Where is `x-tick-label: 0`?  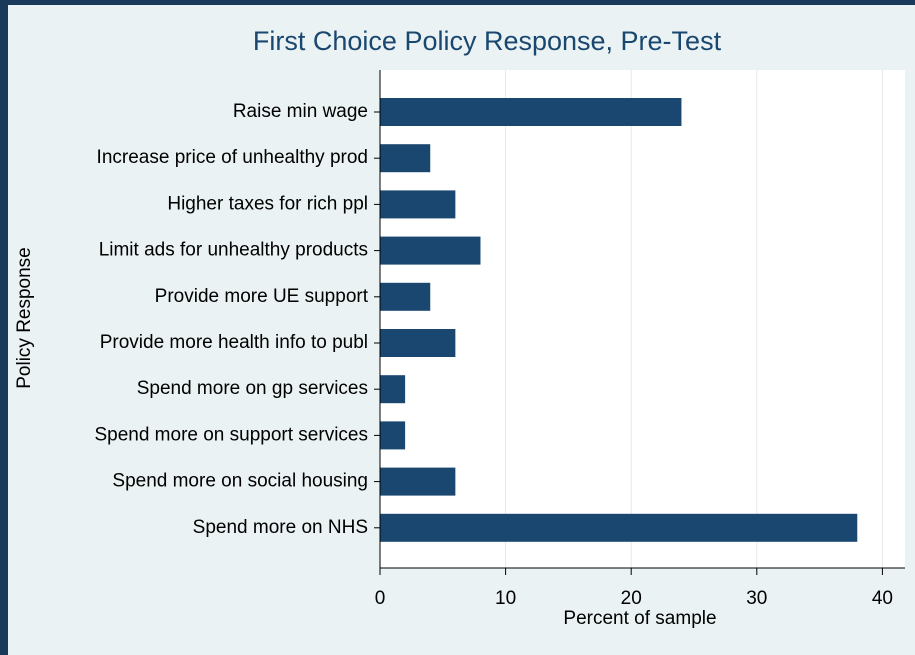 x-tick-label: 0 is located at coordinates (380, 598).